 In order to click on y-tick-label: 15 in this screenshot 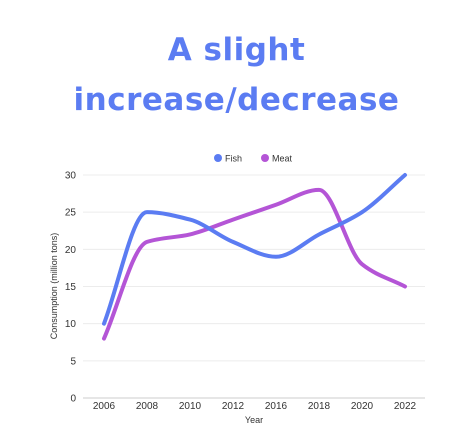, I will do `click(71, 287)`.